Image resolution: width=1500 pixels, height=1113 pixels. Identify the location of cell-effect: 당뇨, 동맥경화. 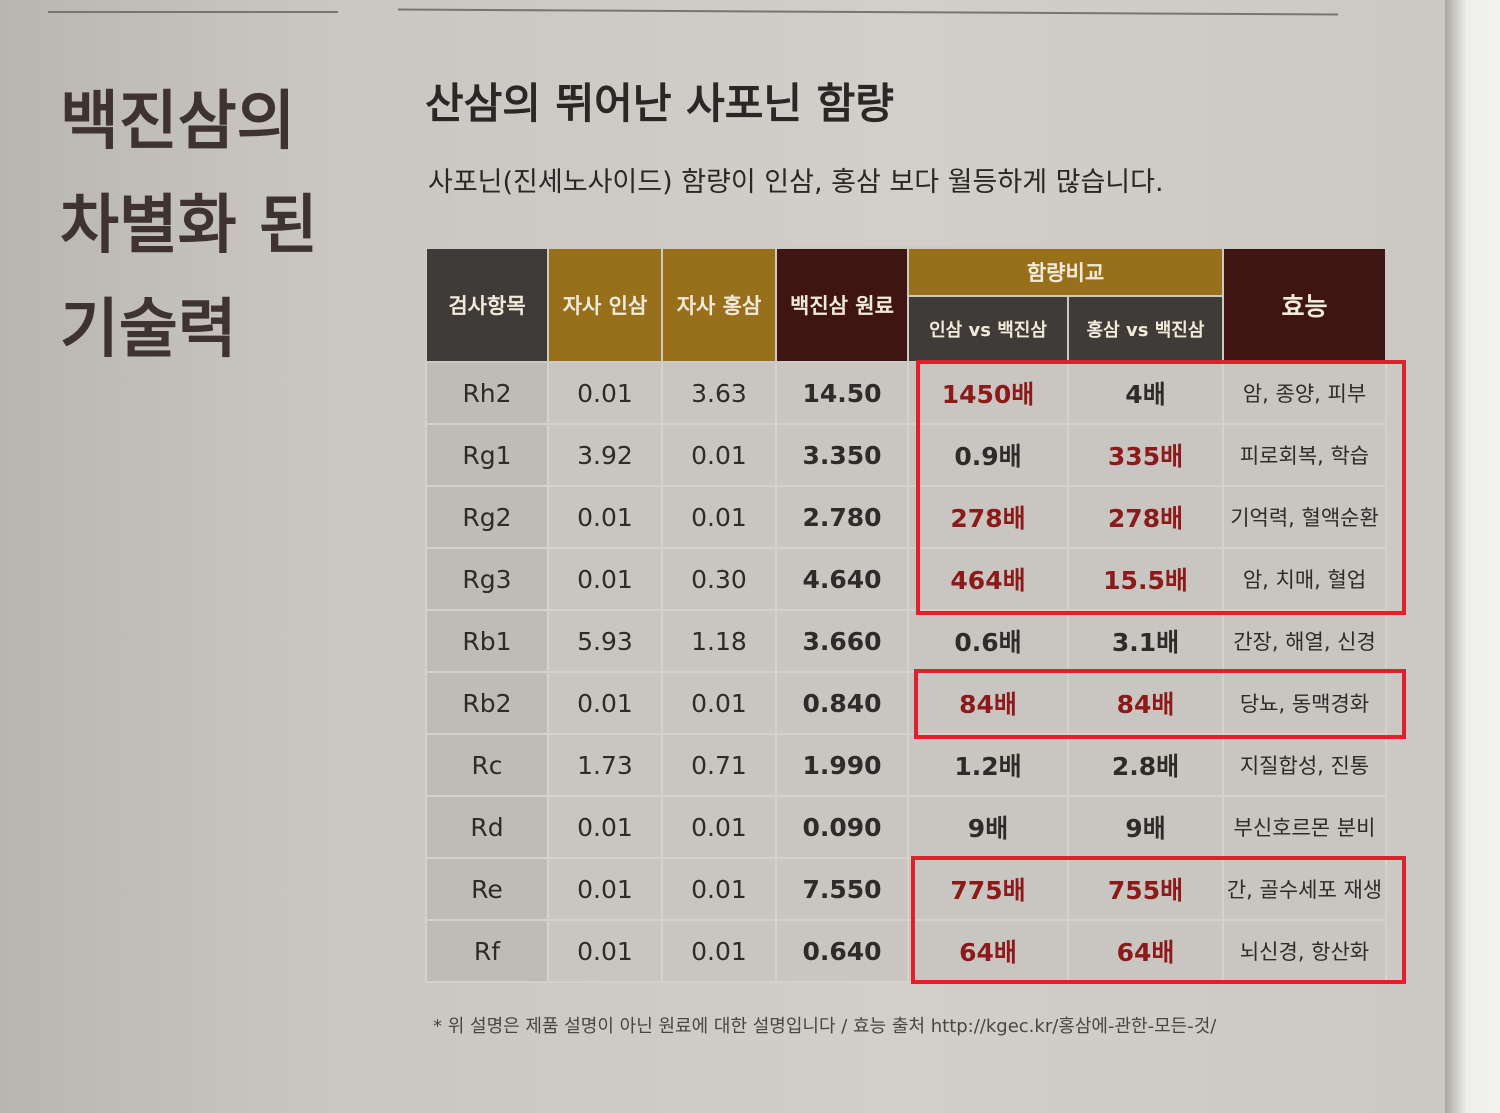
(1304, 703).